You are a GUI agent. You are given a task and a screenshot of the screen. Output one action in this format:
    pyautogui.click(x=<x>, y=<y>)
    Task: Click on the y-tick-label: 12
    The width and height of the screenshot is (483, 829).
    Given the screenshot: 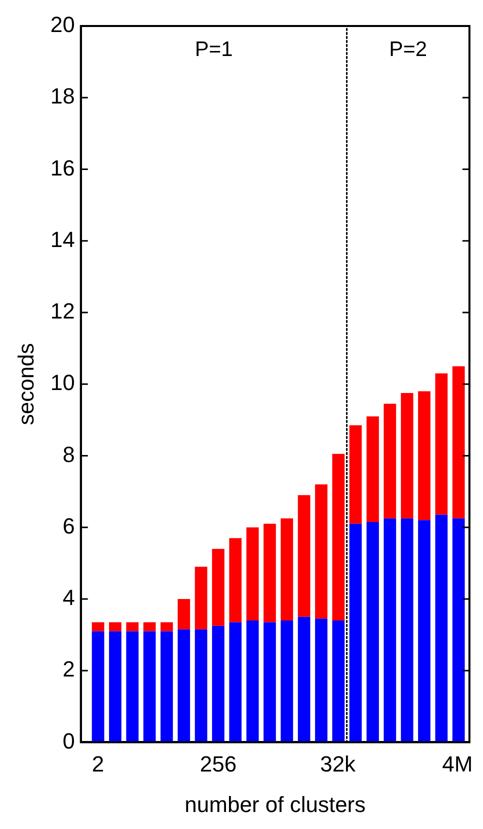 What is the action you would take?
    pyautogui.click(x=62, y=311)
    